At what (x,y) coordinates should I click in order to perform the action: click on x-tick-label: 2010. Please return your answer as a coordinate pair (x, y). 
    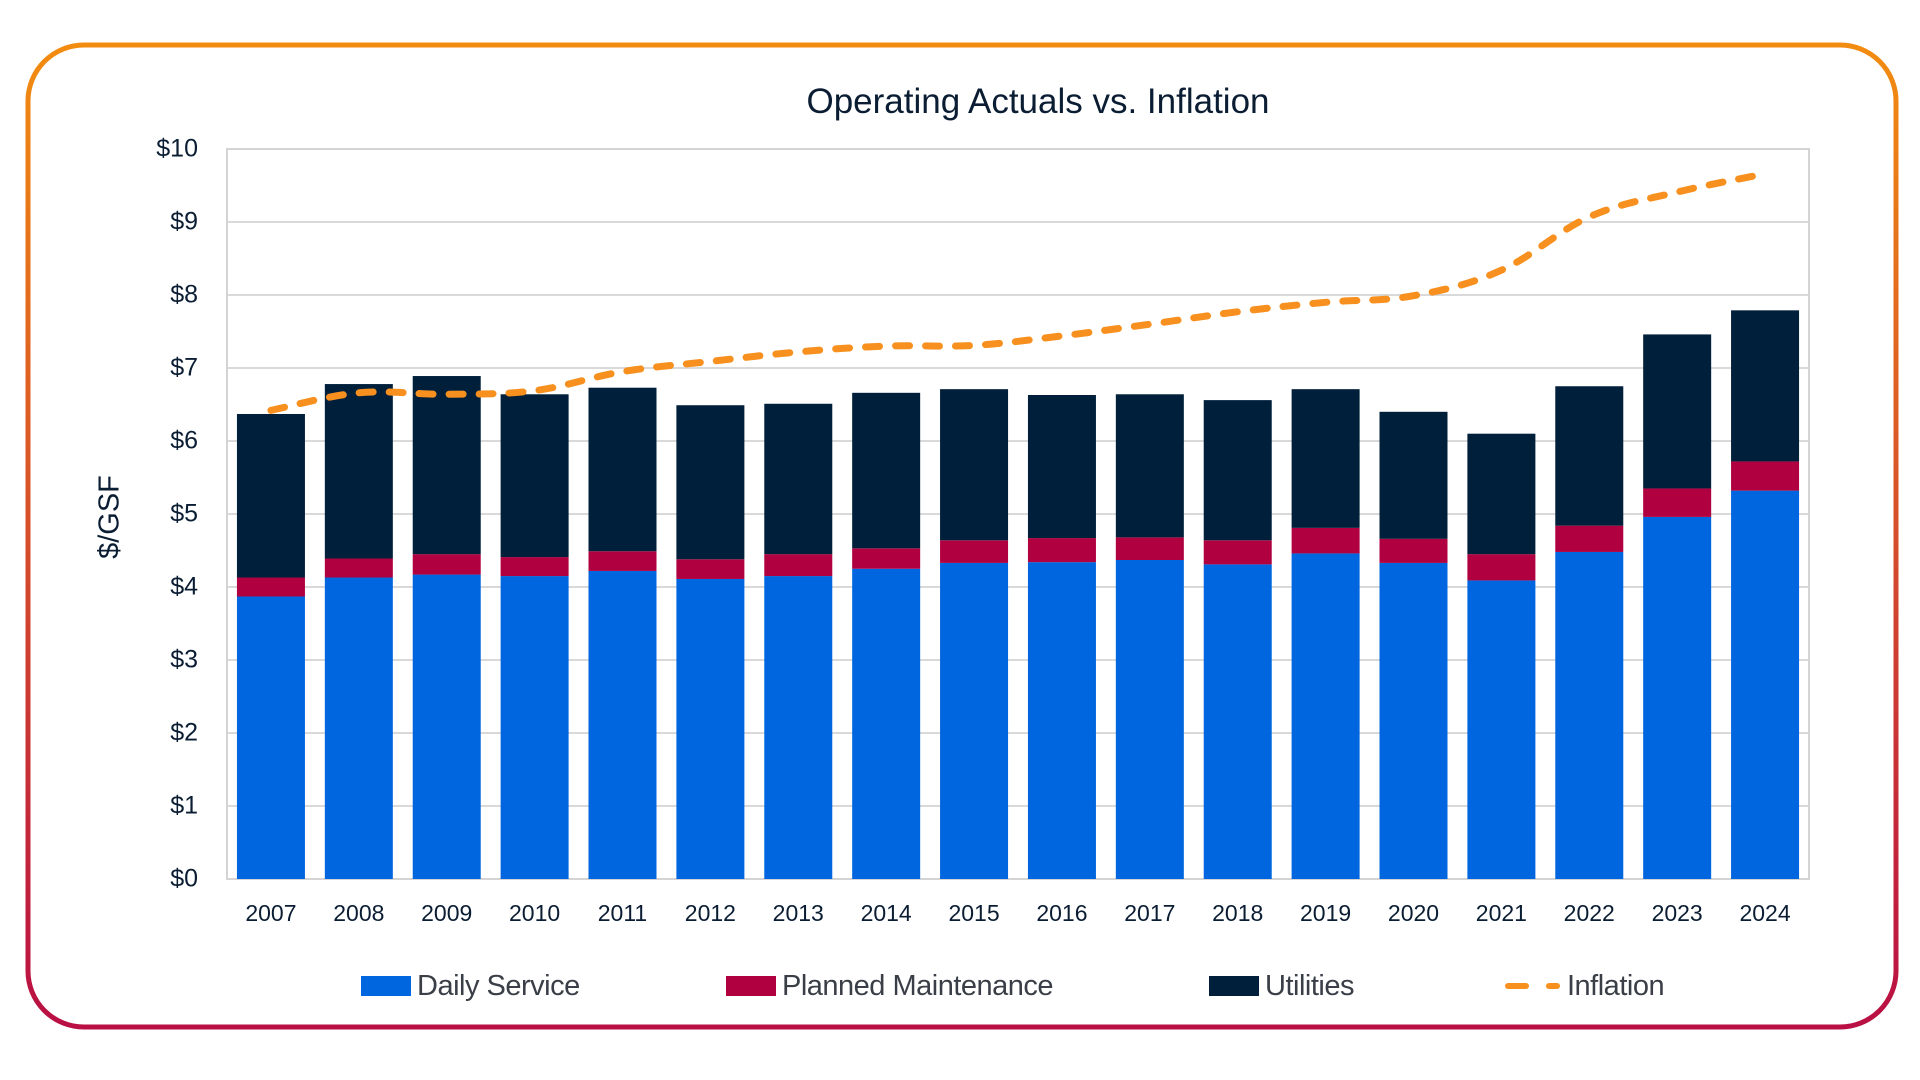
    Looking at the image, I should click on (535, 913).